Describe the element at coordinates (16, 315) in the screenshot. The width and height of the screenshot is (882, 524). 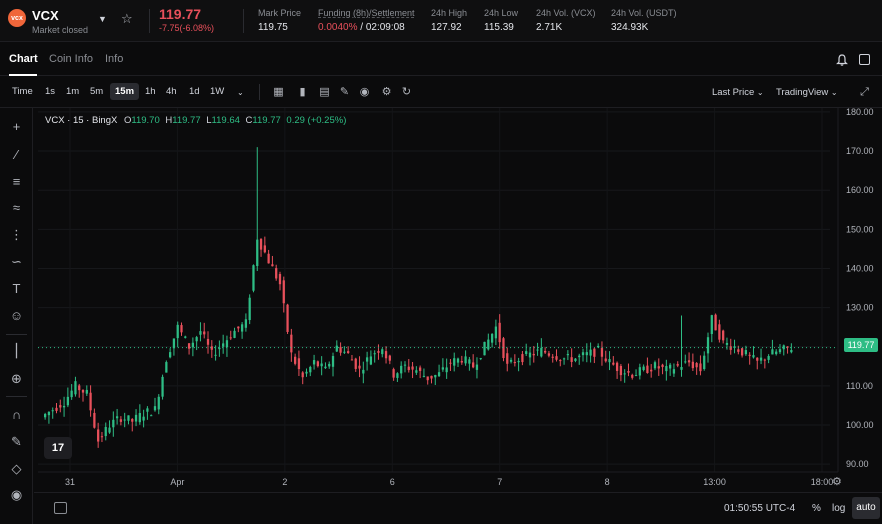
I see `emoji-icon: ☺` at that location.